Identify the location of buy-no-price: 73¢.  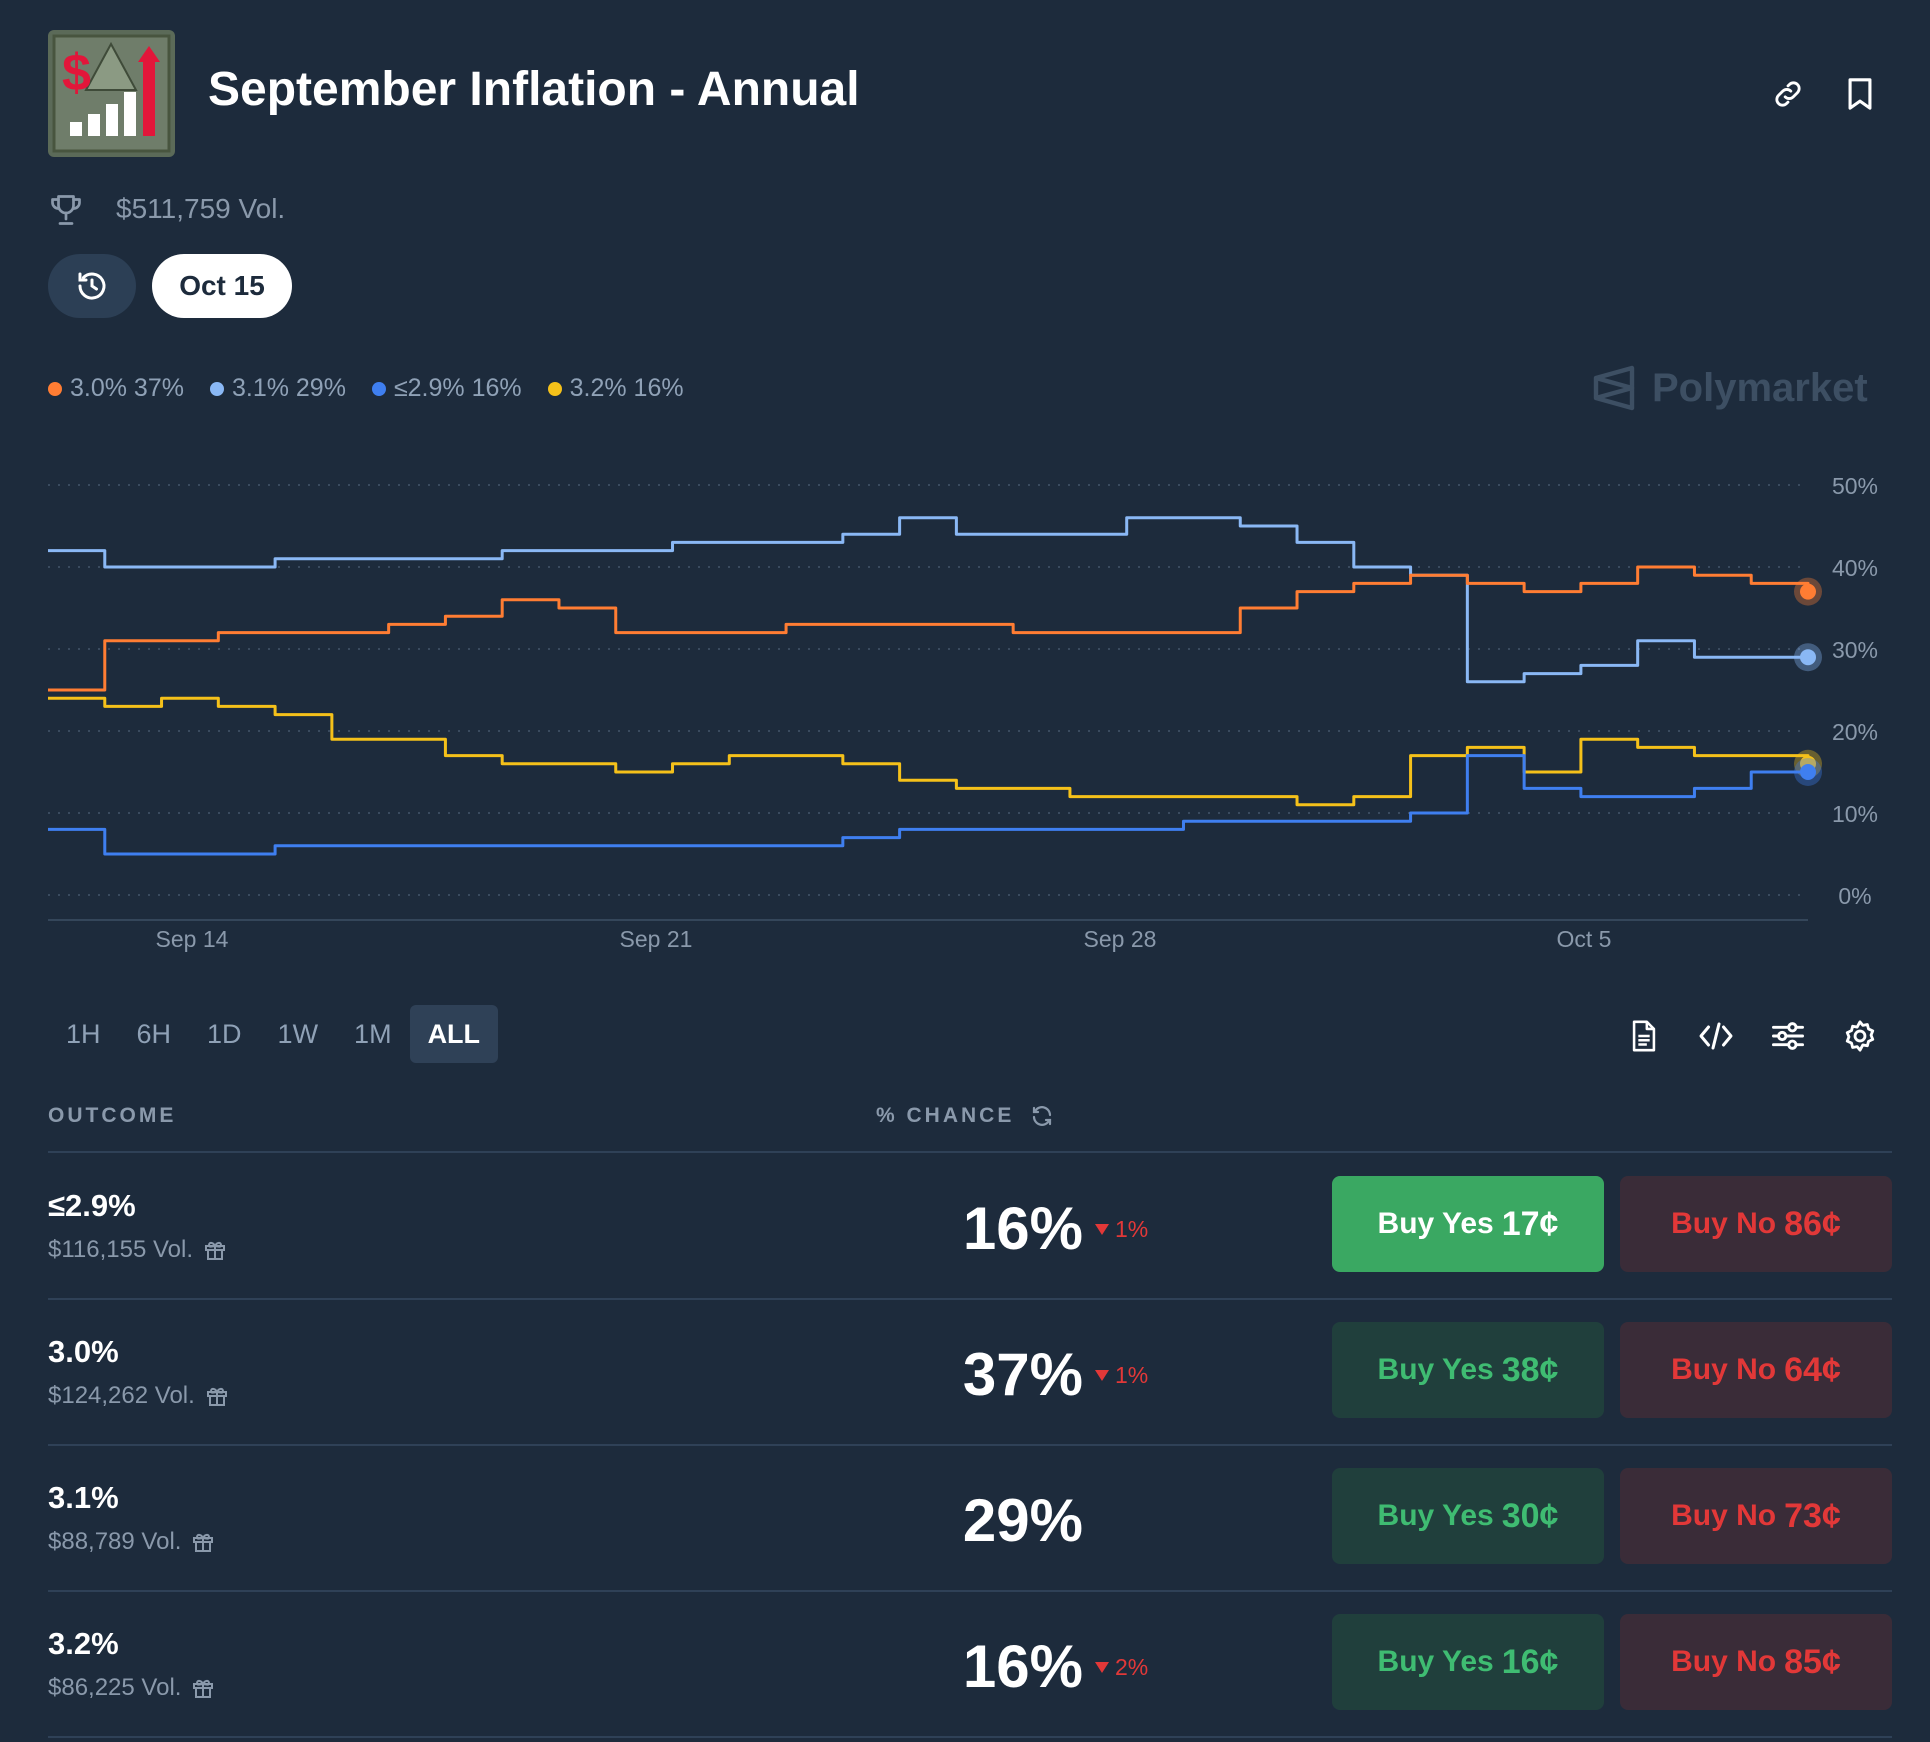
(1812, 1515).